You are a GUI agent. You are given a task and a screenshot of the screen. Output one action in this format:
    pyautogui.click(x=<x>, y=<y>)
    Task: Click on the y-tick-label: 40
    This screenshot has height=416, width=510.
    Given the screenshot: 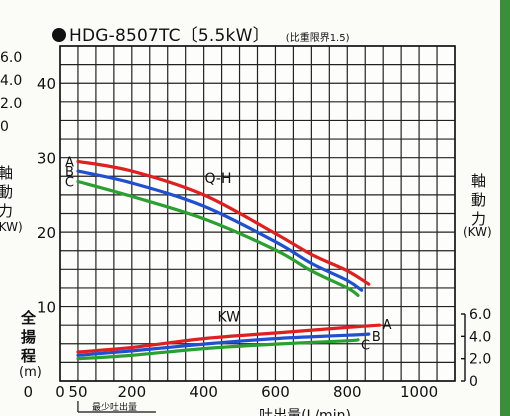 What is the action you would take?
    pyautogui.click(x=46, y=84)
    